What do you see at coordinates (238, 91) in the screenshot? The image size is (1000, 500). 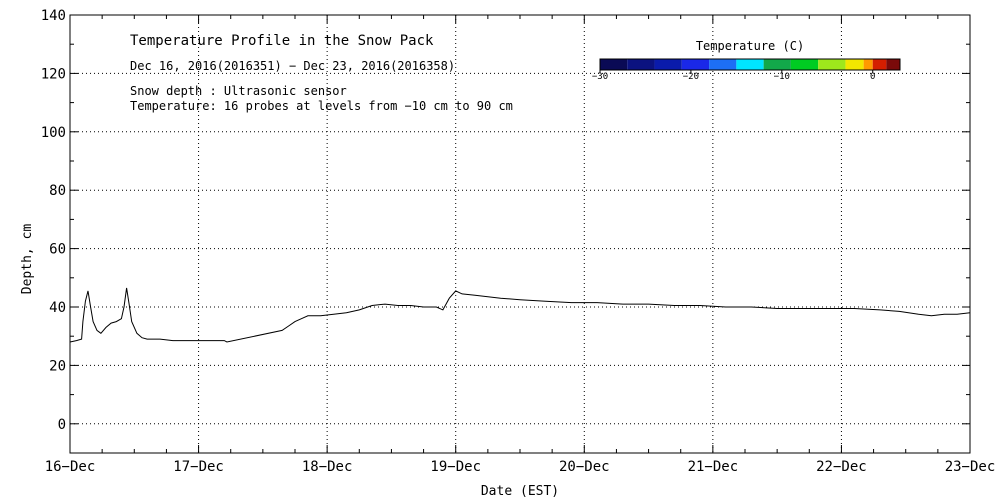 I see `annotation-snow-depth: Snow depth : Ultrasonic sensor` at bounding box center [238, 91].